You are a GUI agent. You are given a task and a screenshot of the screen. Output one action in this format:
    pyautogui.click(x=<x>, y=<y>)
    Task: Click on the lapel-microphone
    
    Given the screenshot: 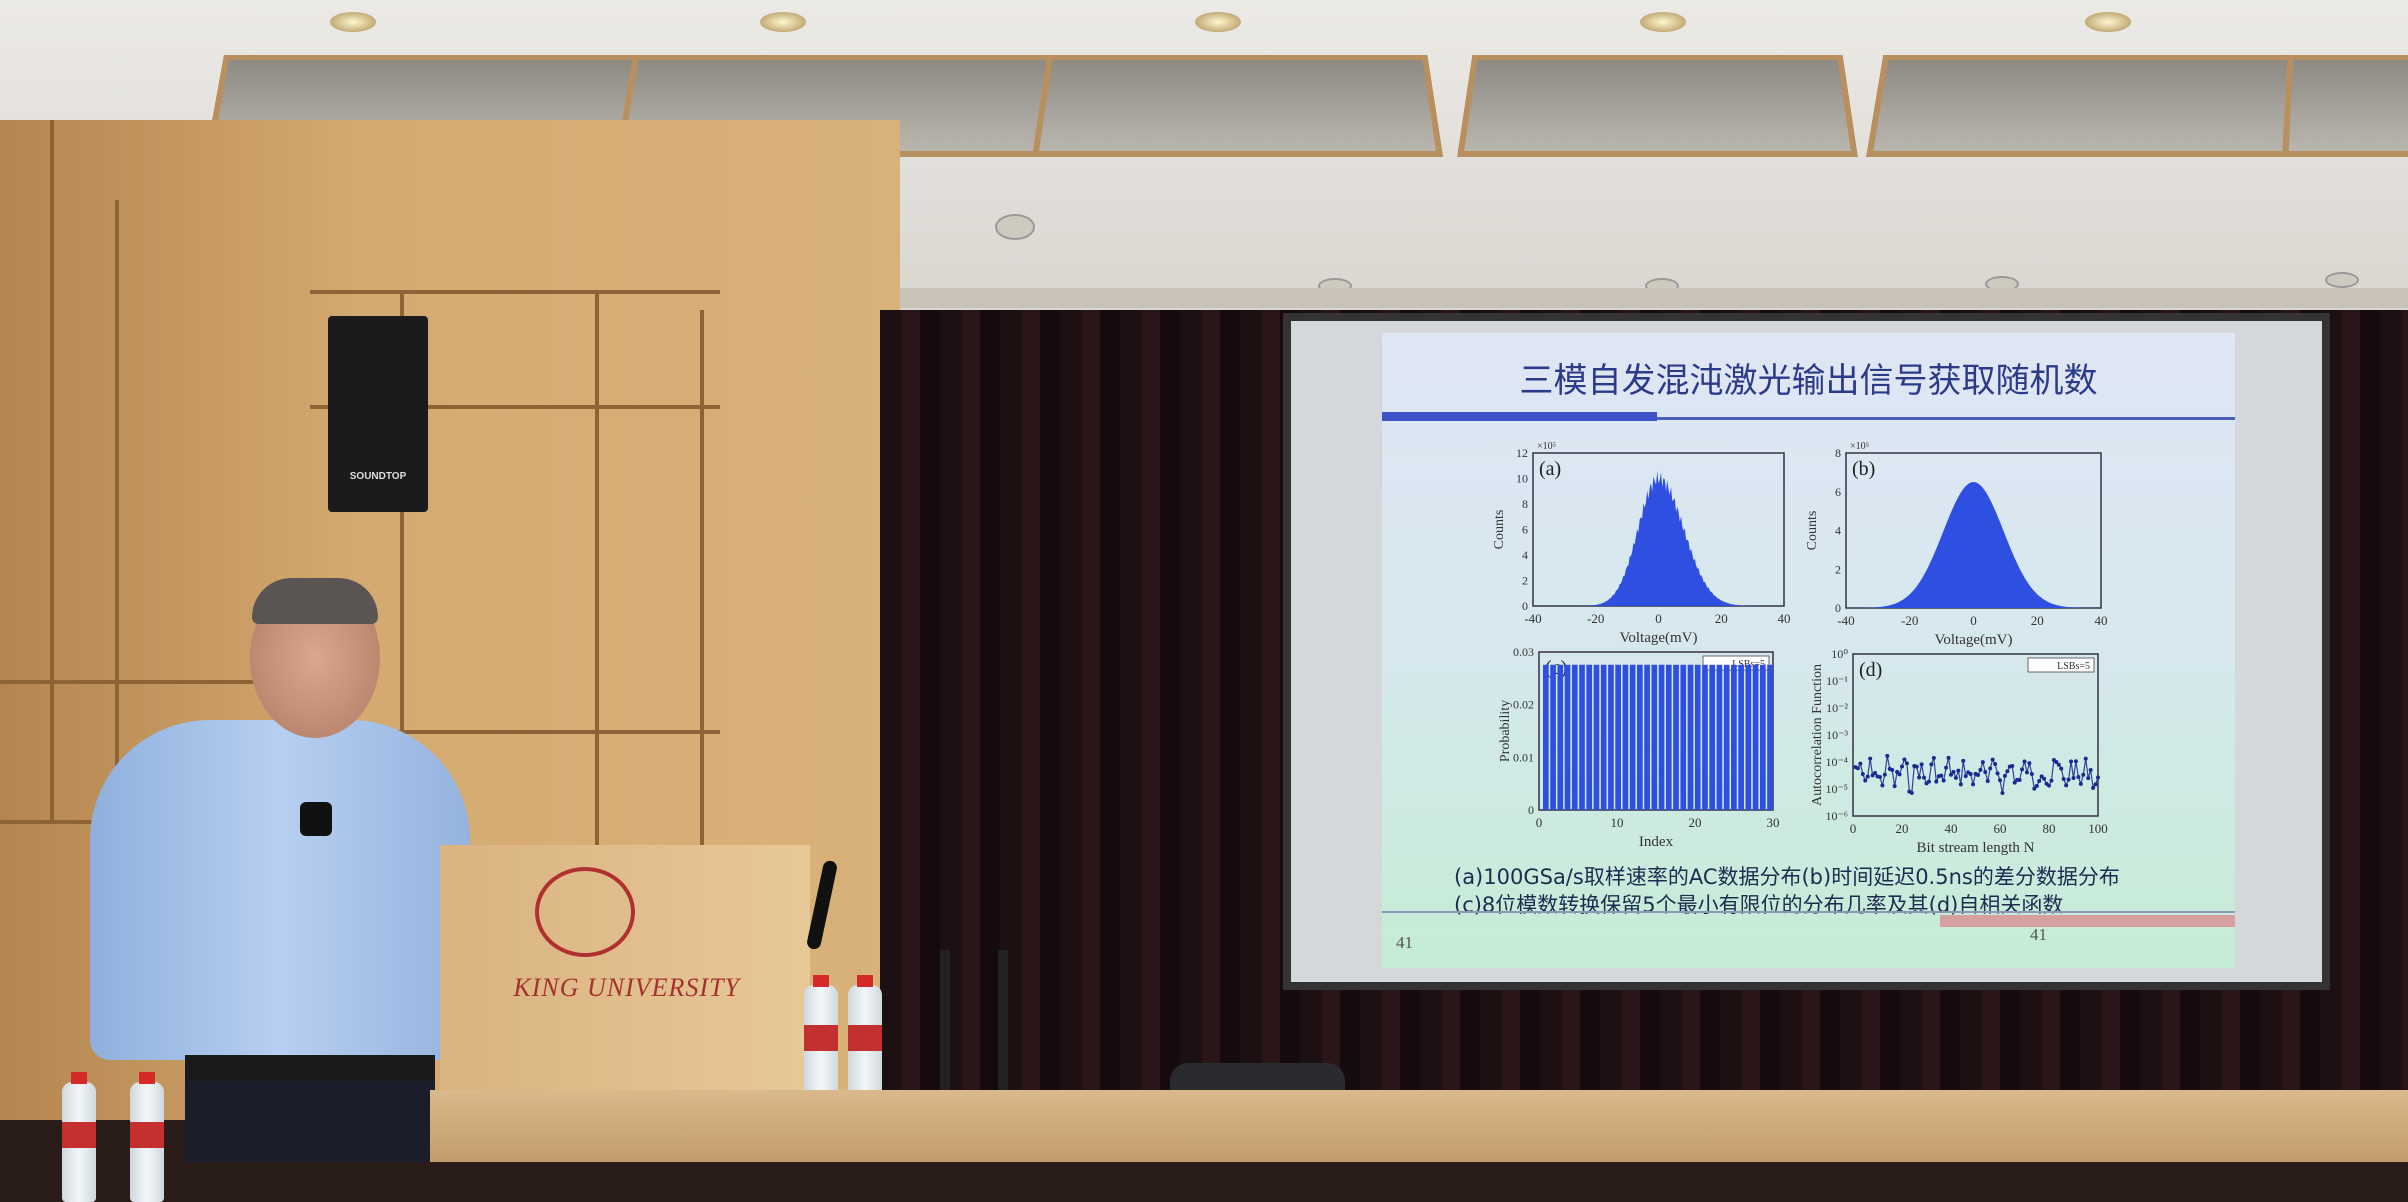 What is the action you would take?
    pyautogui.click(x=316, y=819)
    